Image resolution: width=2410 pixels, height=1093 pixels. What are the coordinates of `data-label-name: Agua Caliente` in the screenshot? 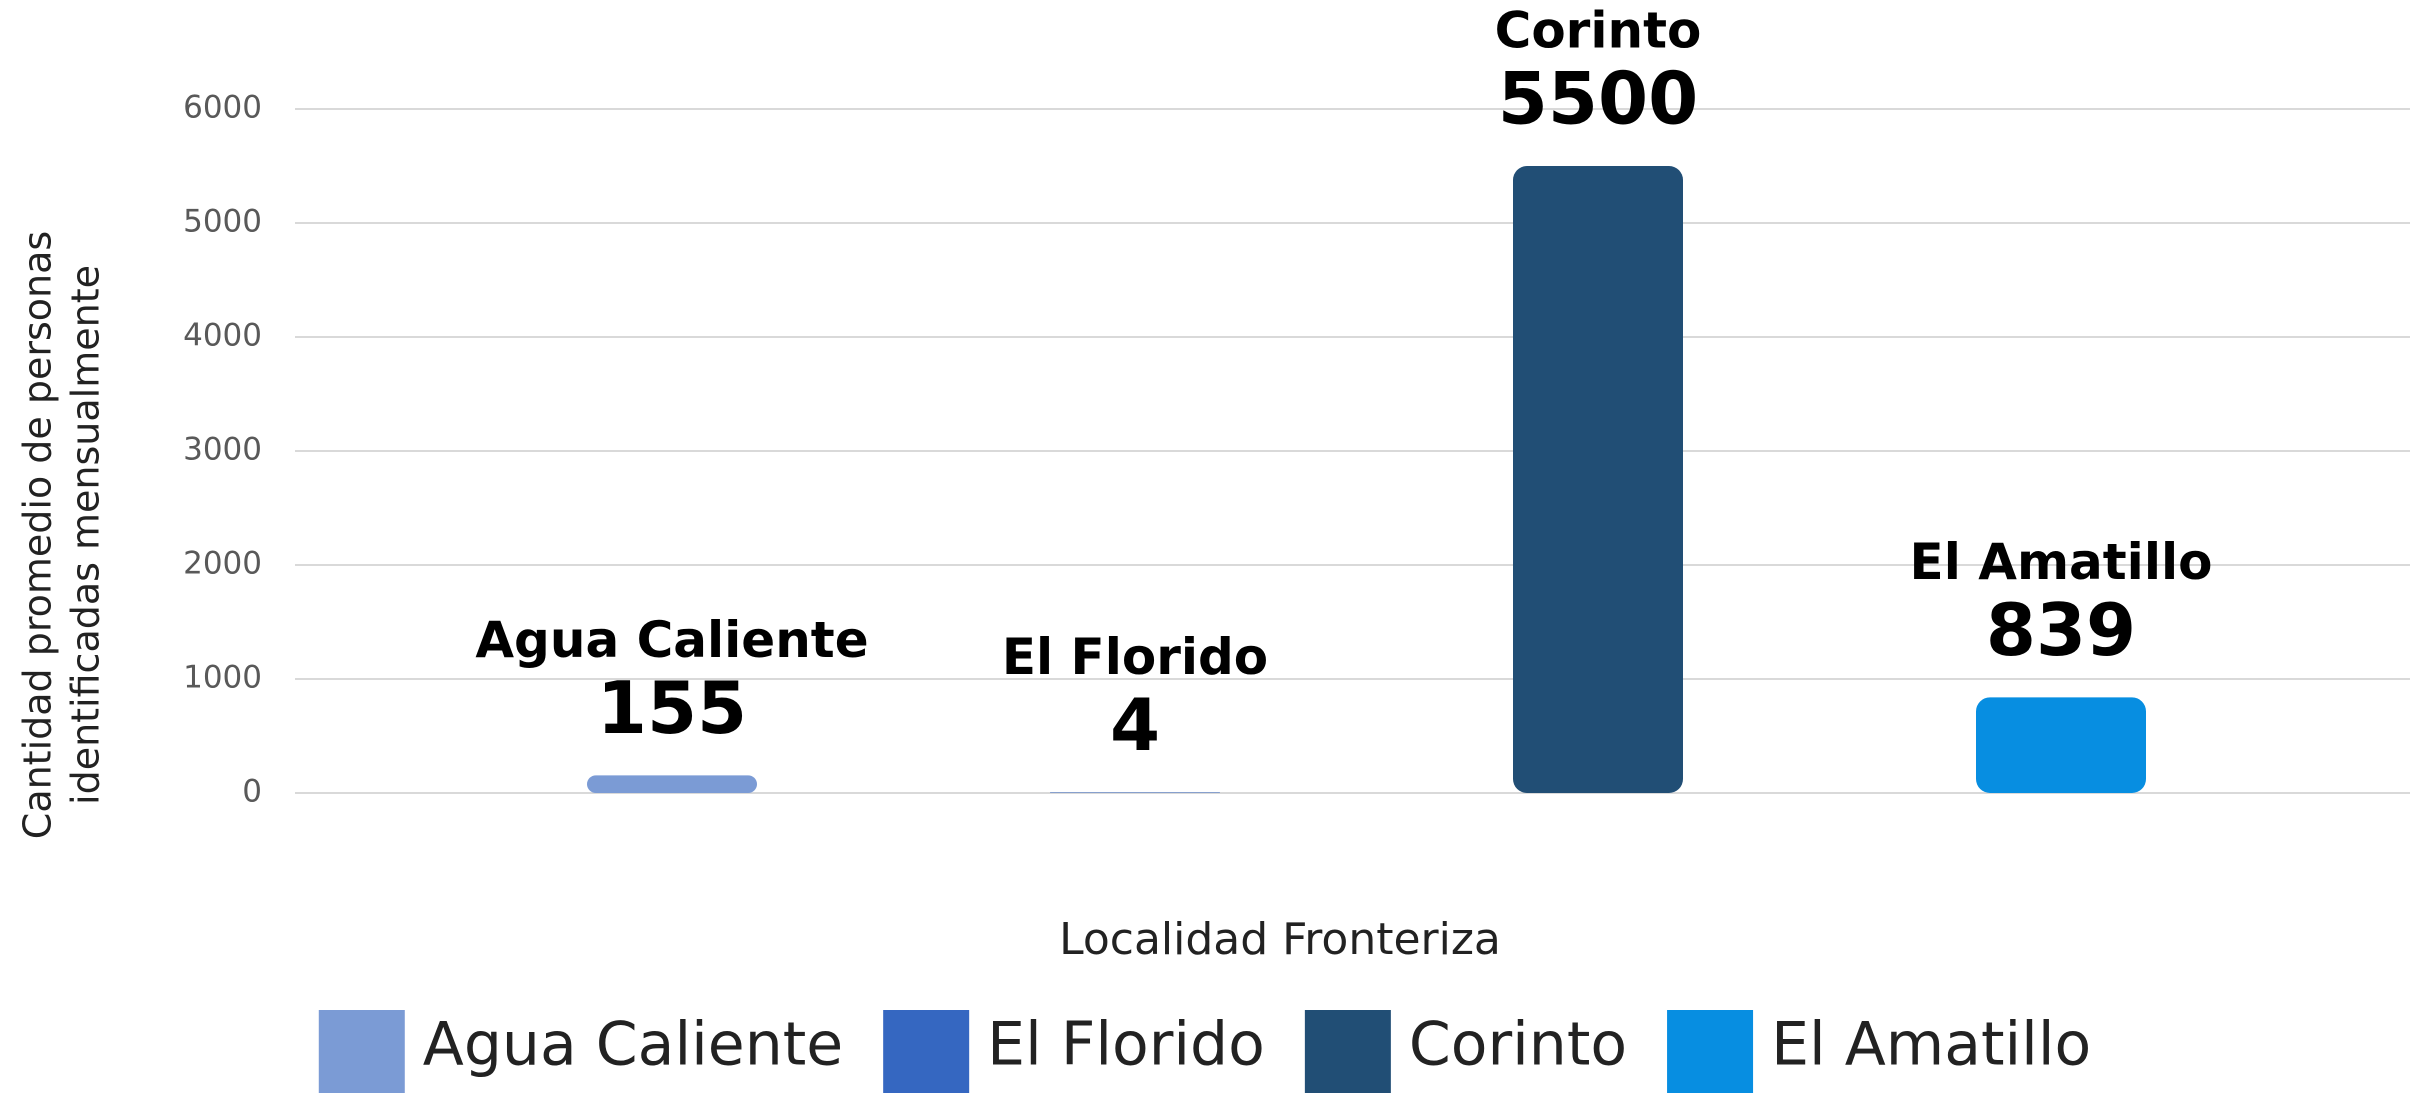 It's located at (671, 640).